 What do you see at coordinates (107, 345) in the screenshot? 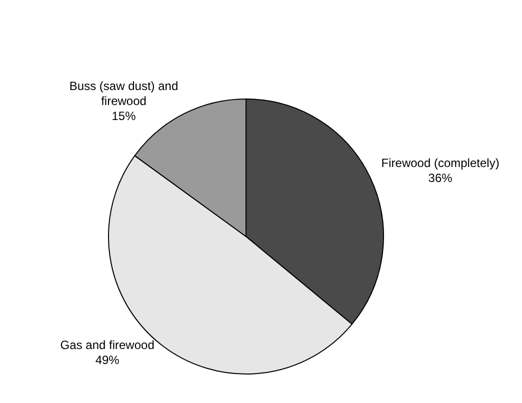
I see `slice-label: Gas and firewood` at bounding box center [107, 345].